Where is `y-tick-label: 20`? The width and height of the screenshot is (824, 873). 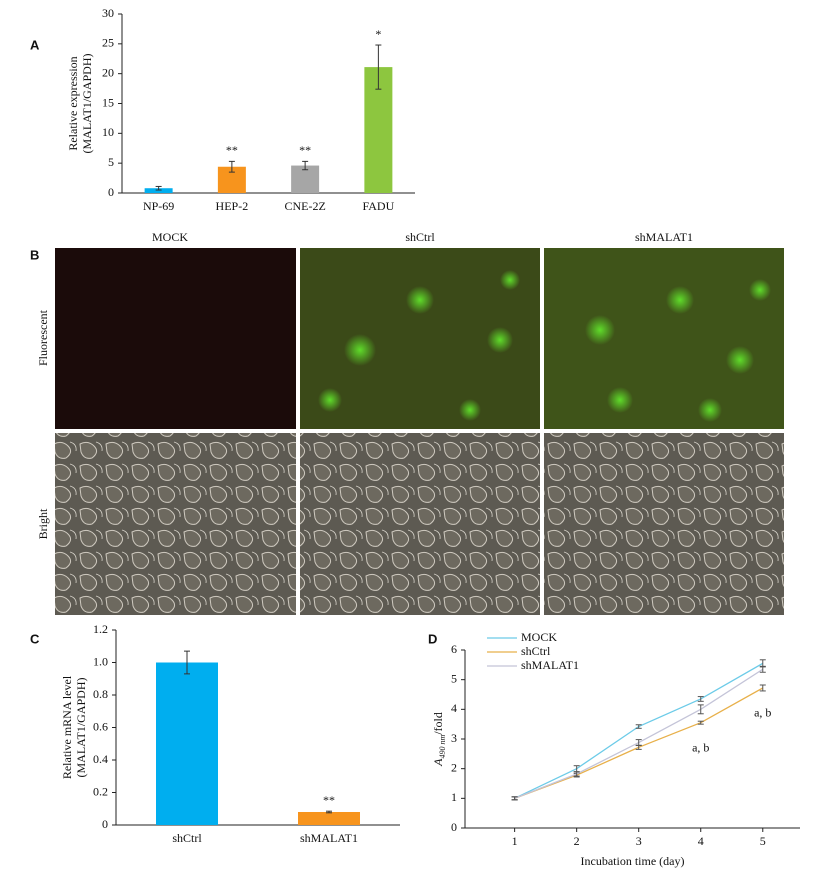 y-tick-label: 20 is located at coordinates (108, 72).